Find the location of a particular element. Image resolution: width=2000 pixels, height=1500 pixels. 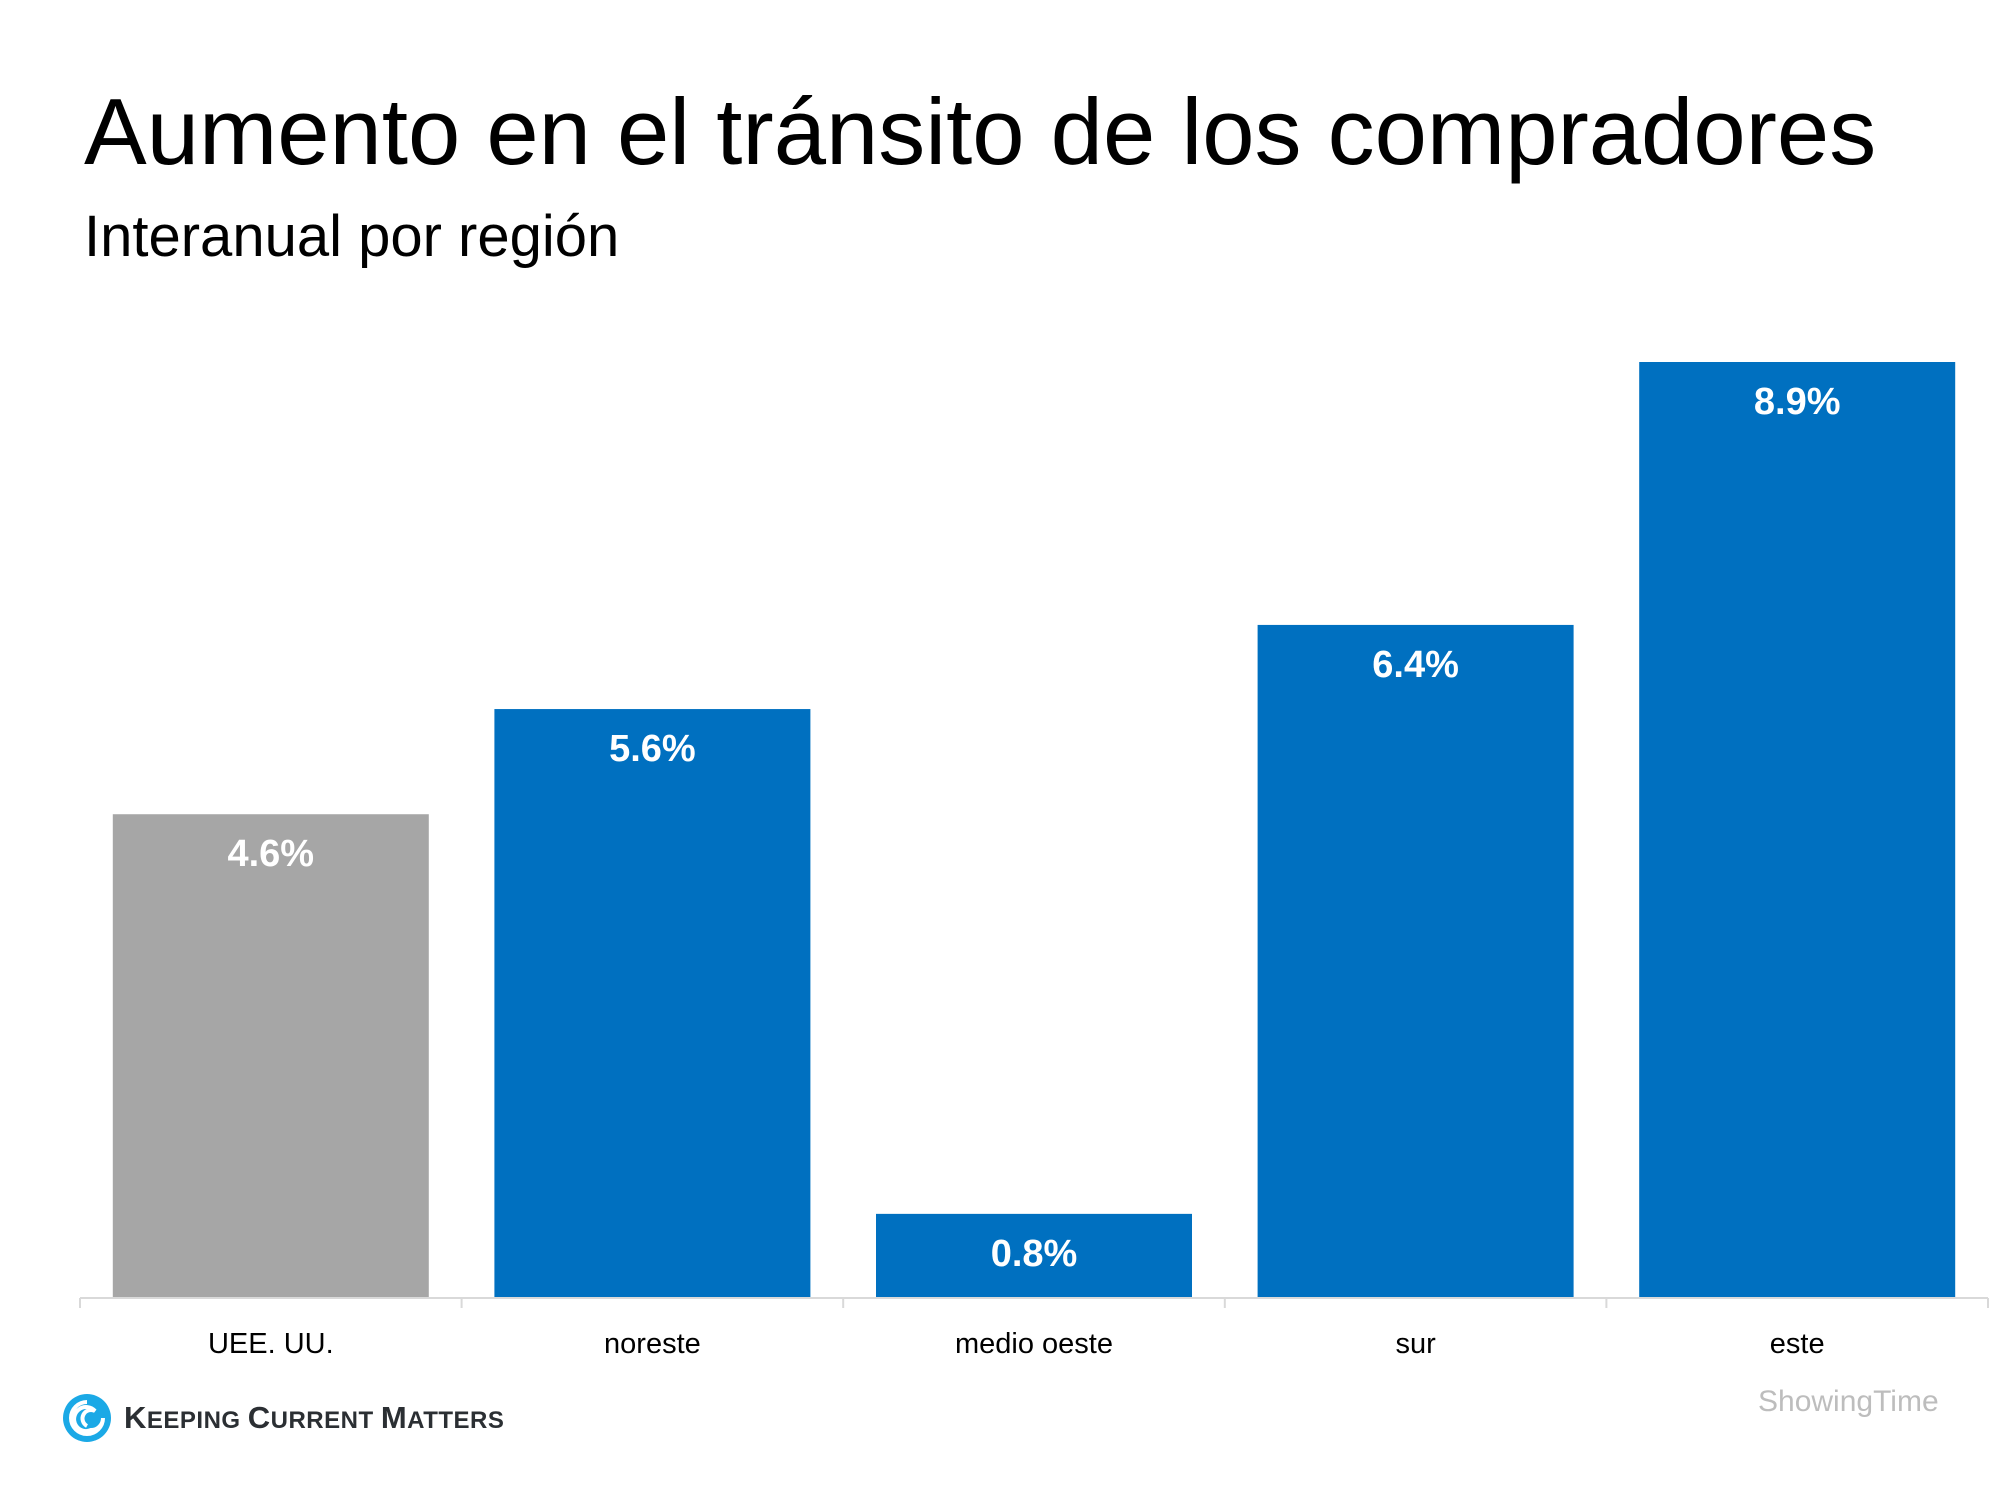

data-label: 8.9% is located at coordinates (1797, 402).